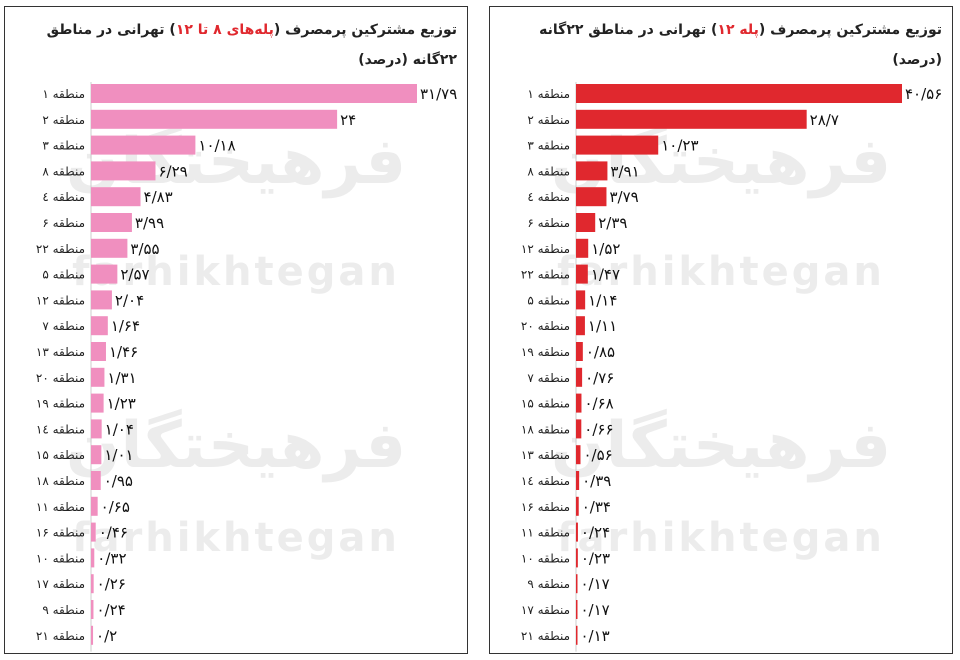 Image resolution: width=960 pixels, height=660 pixels. What do you see at coordinates (134, 275) in the screenshot?
I see `value-label: ۲/۵۷` at bounding box center [134, 275].